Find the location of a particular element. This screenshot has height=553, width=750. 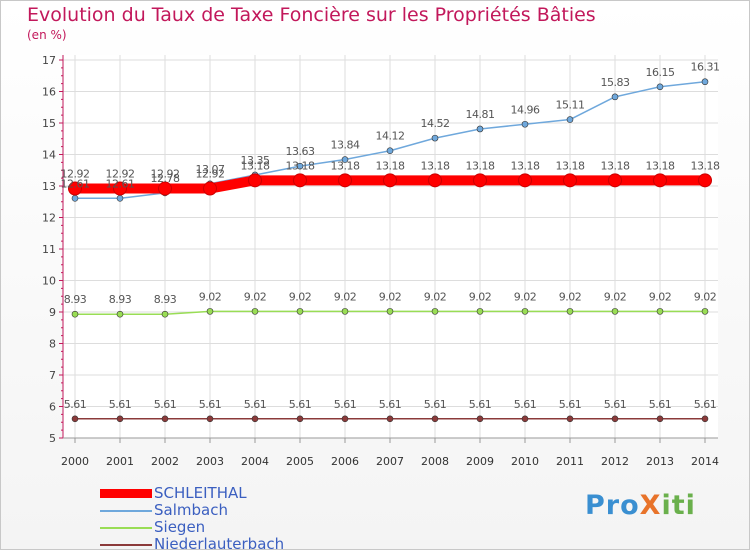

data-label: 14.81 is located at coordinates (480, 114).